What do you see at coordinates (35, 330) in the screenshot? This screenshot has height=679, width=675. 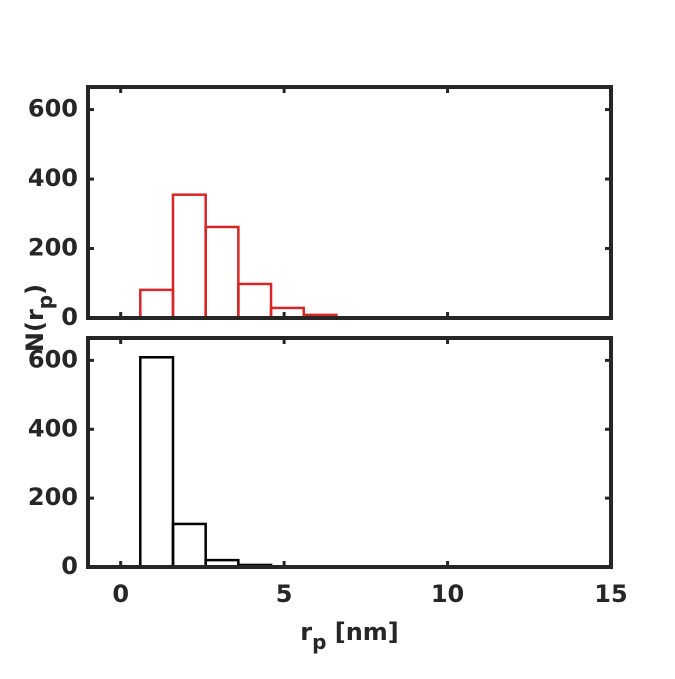 I see `label-main: N(r` at bounding box center [35, 330].